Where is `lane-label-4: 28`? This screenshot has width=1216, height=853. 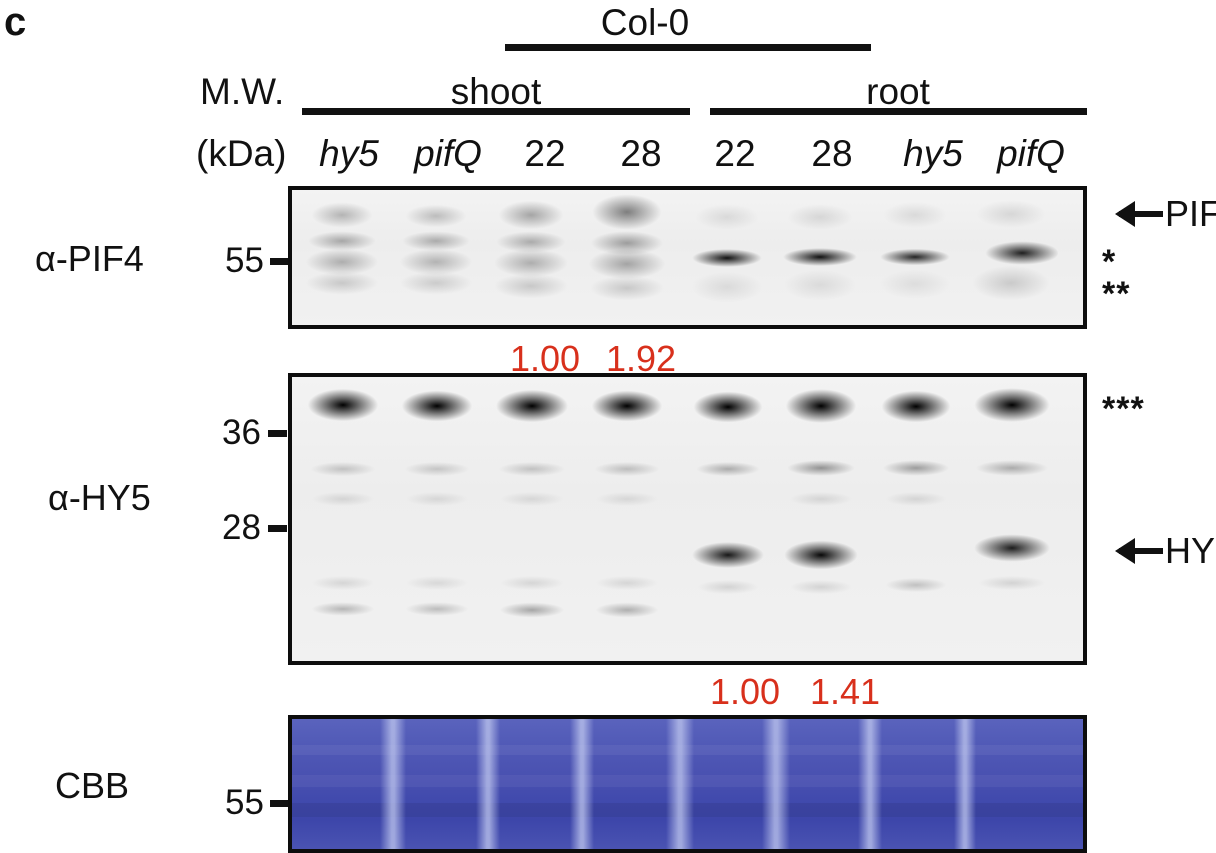 lane-label-4: 28 is located at coordinates (641, 153).